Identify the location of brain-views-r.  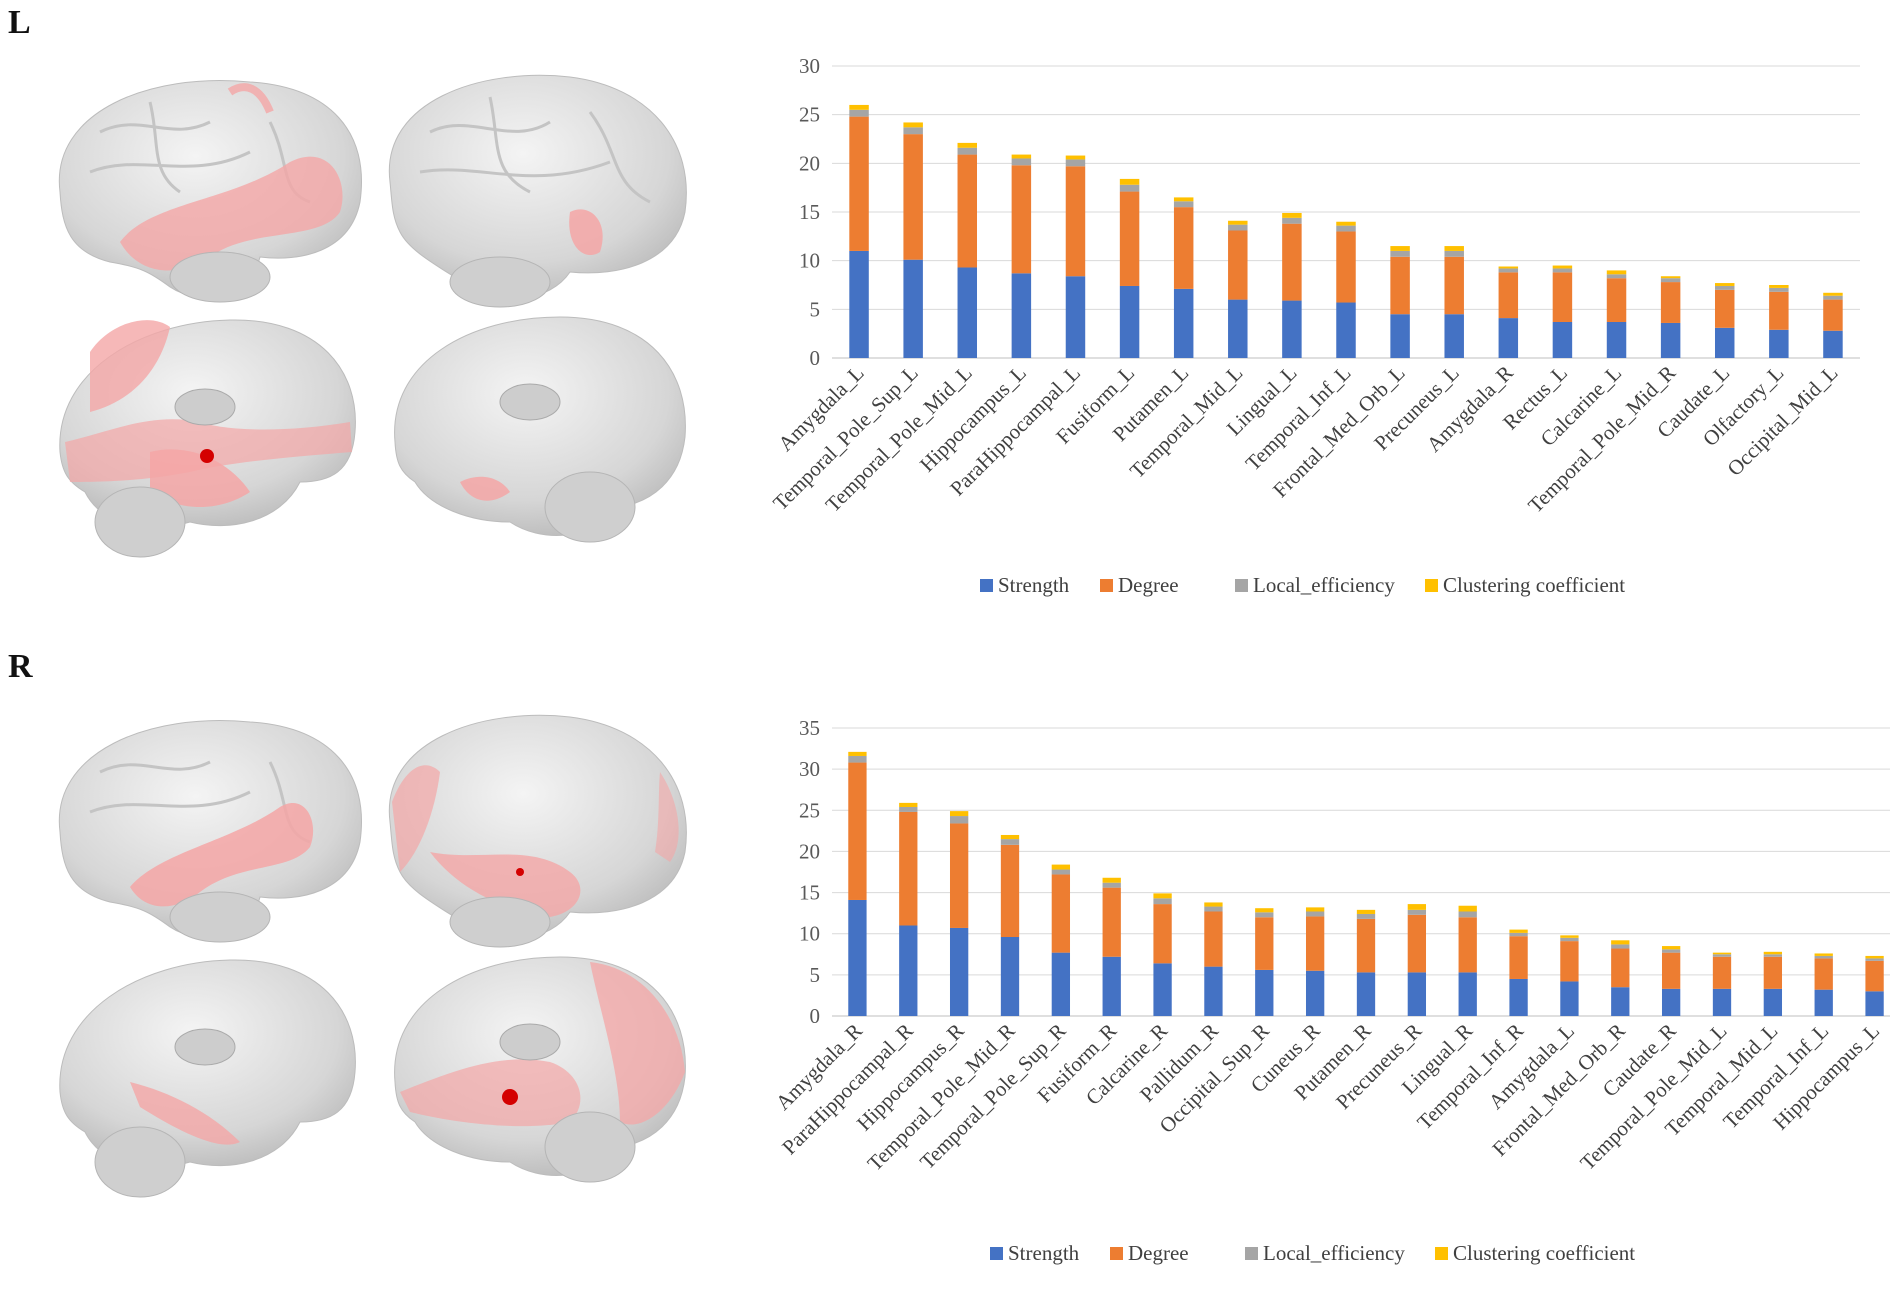
(372, 956).